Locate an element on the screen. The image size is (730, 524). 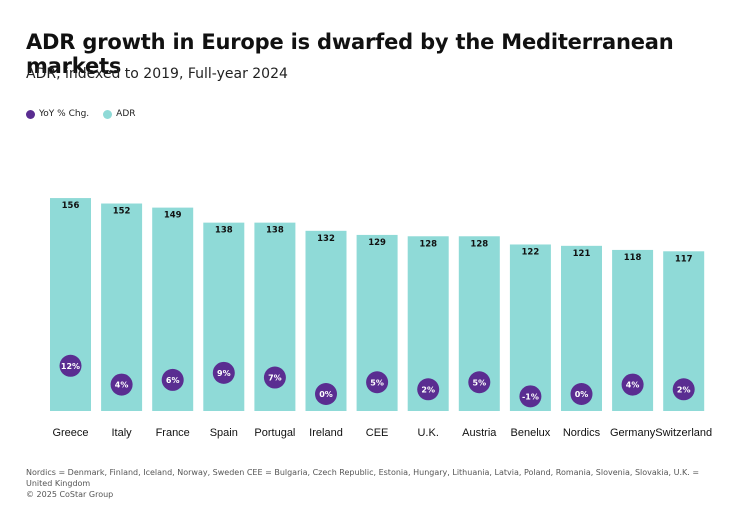
x-tick-label-cee: CEE is located at coordinates (377, 433).